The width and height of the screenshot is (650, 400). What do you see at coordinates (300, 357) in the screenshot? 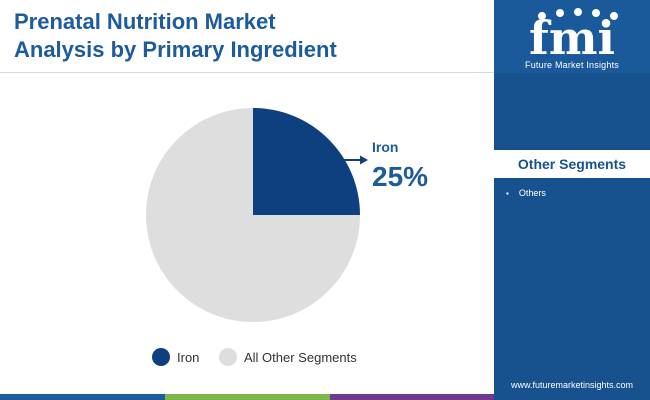
I see `legend-label-all-other-segments: All Other Segments` at bounding box center [300, 357].